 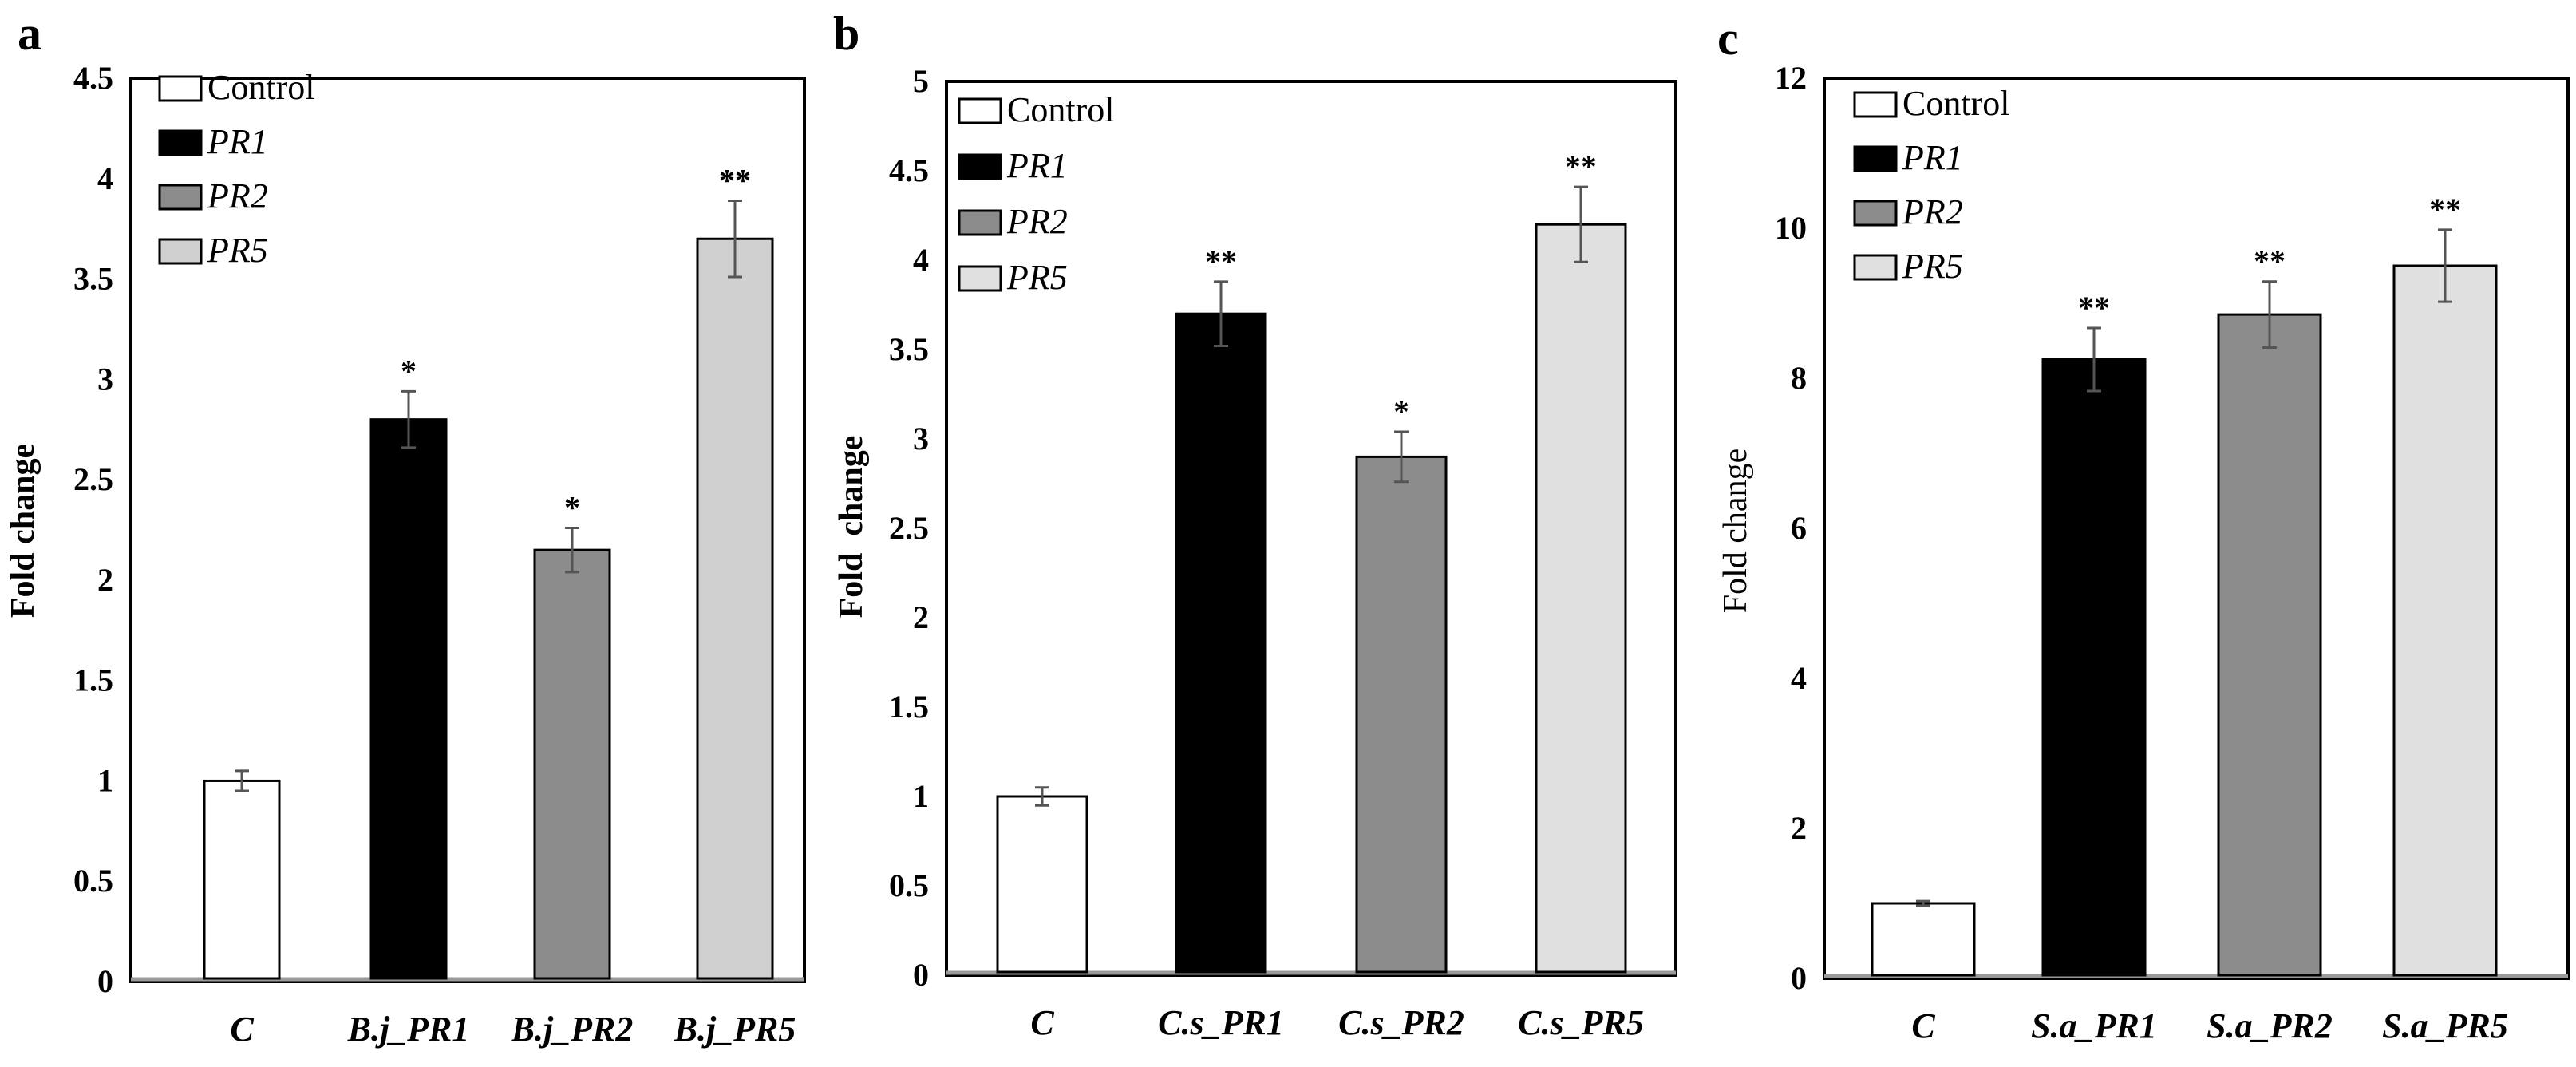 I want to click on bar-S.a_PR2, so click(x=2269, y=645).